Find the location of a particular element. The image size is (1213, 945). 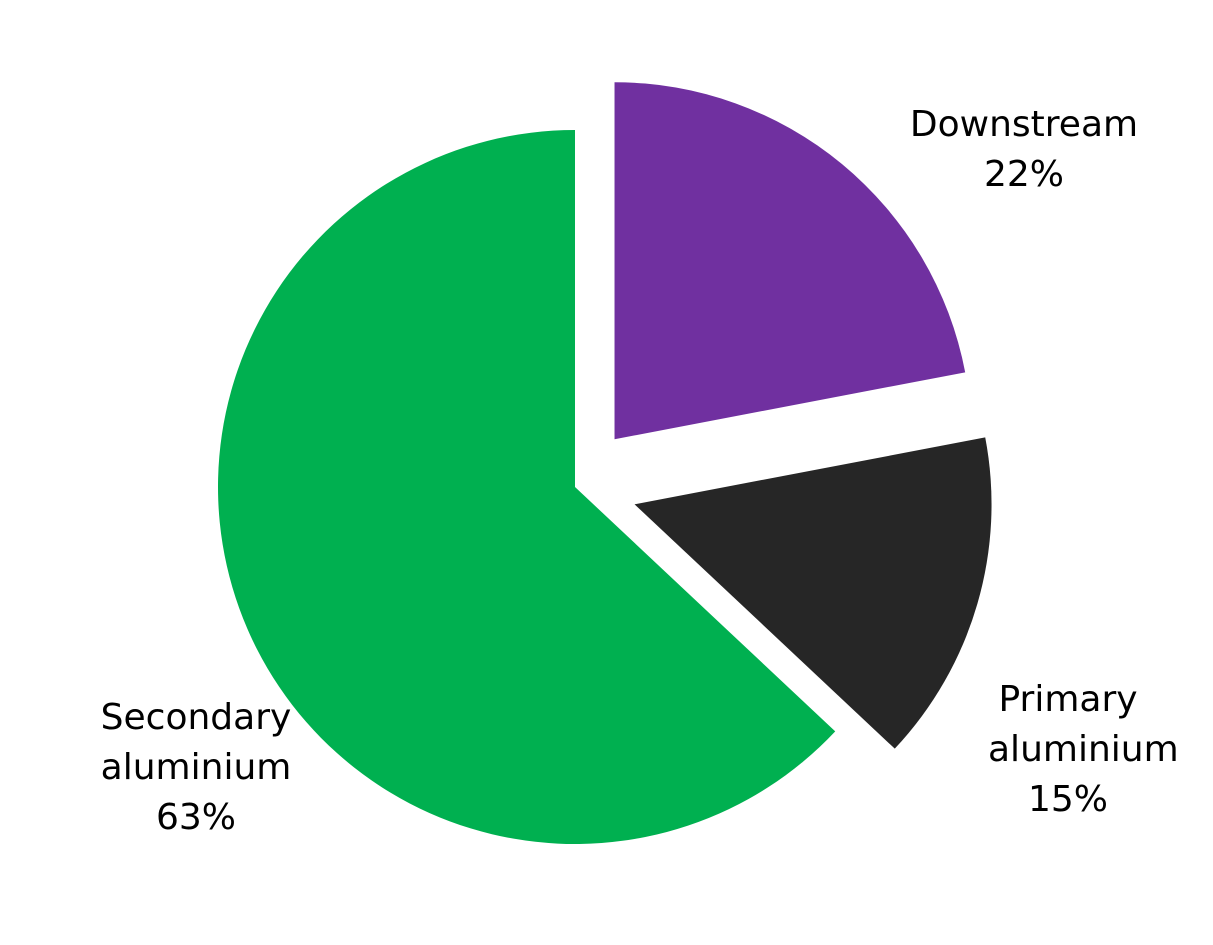

slice-label: Primary aluminium 15% is located at coordinates (1068, 750).